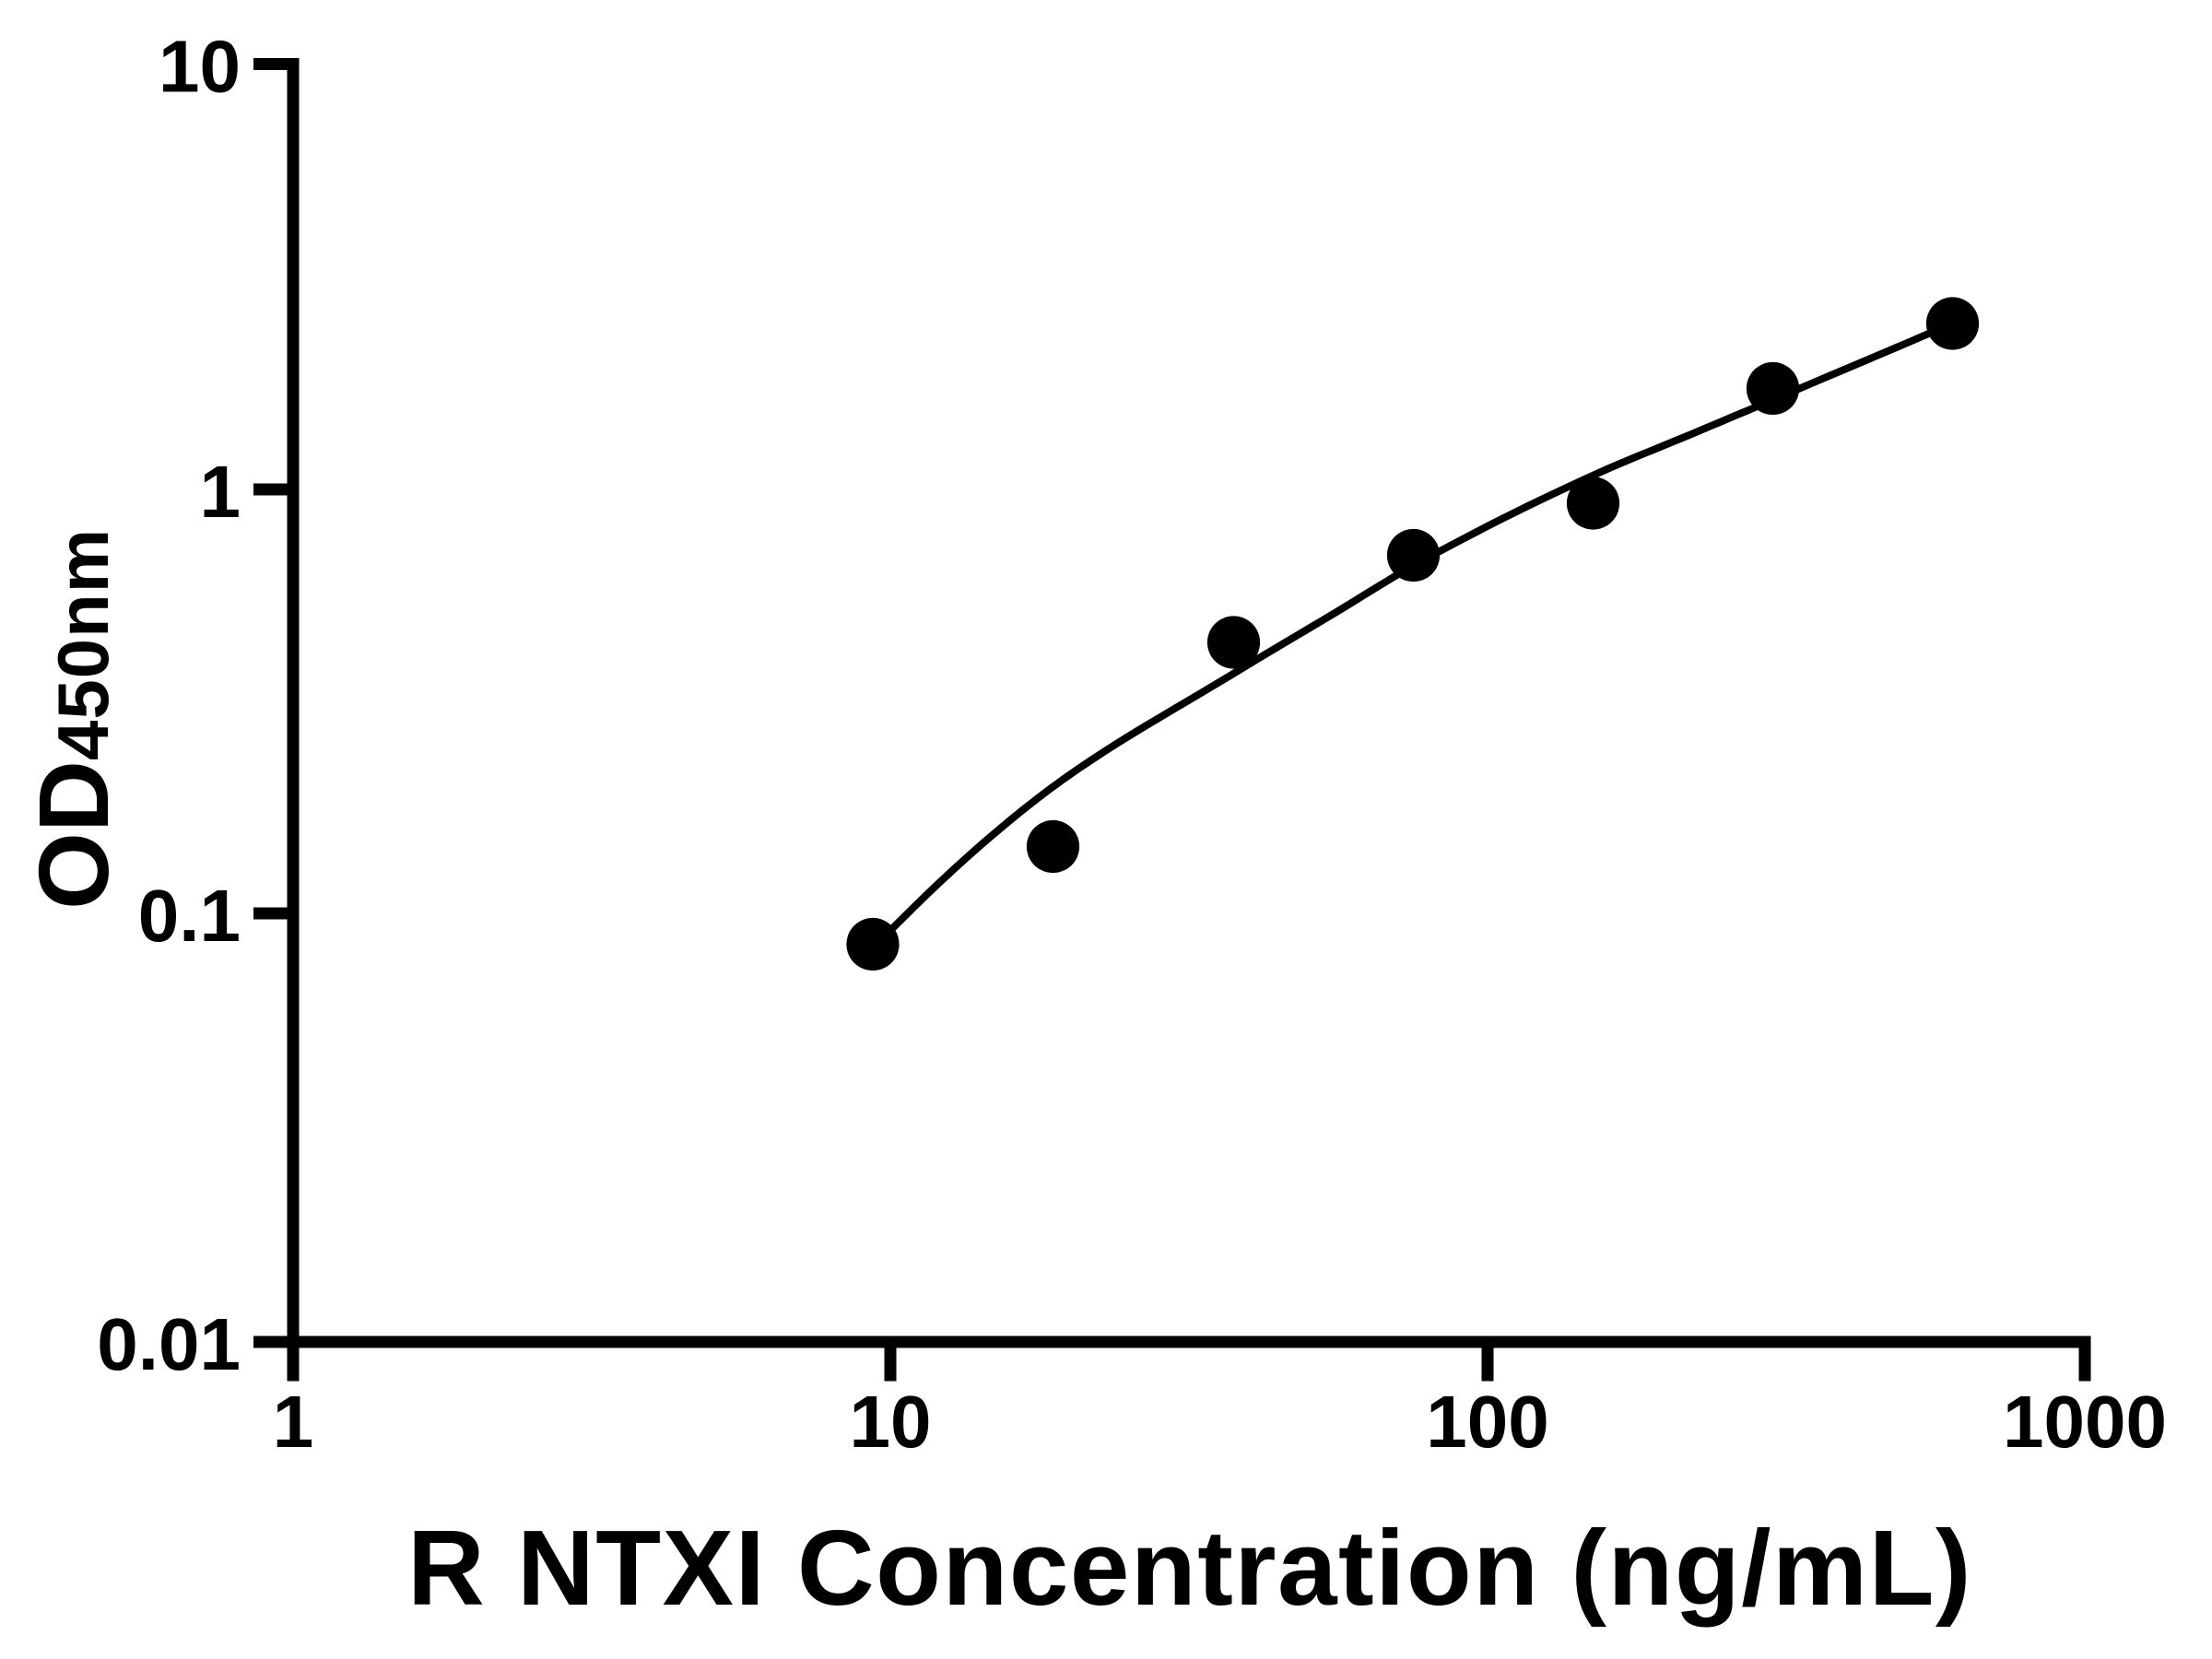 The width and height of the screenshot is (2212, 1659). I want to click on svg-text: 0.01, so click(169, 1344).